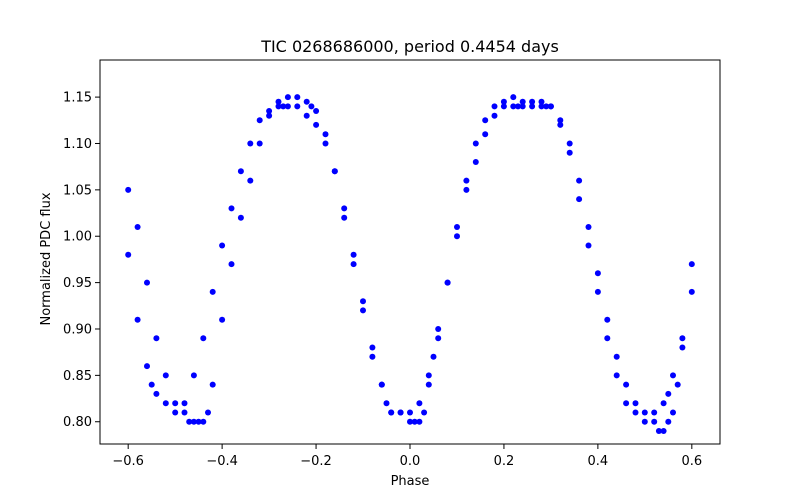  Describe the element at coordinates (410, 461) in the screenshot. I see `x-tick-label: 0.0` at that location.